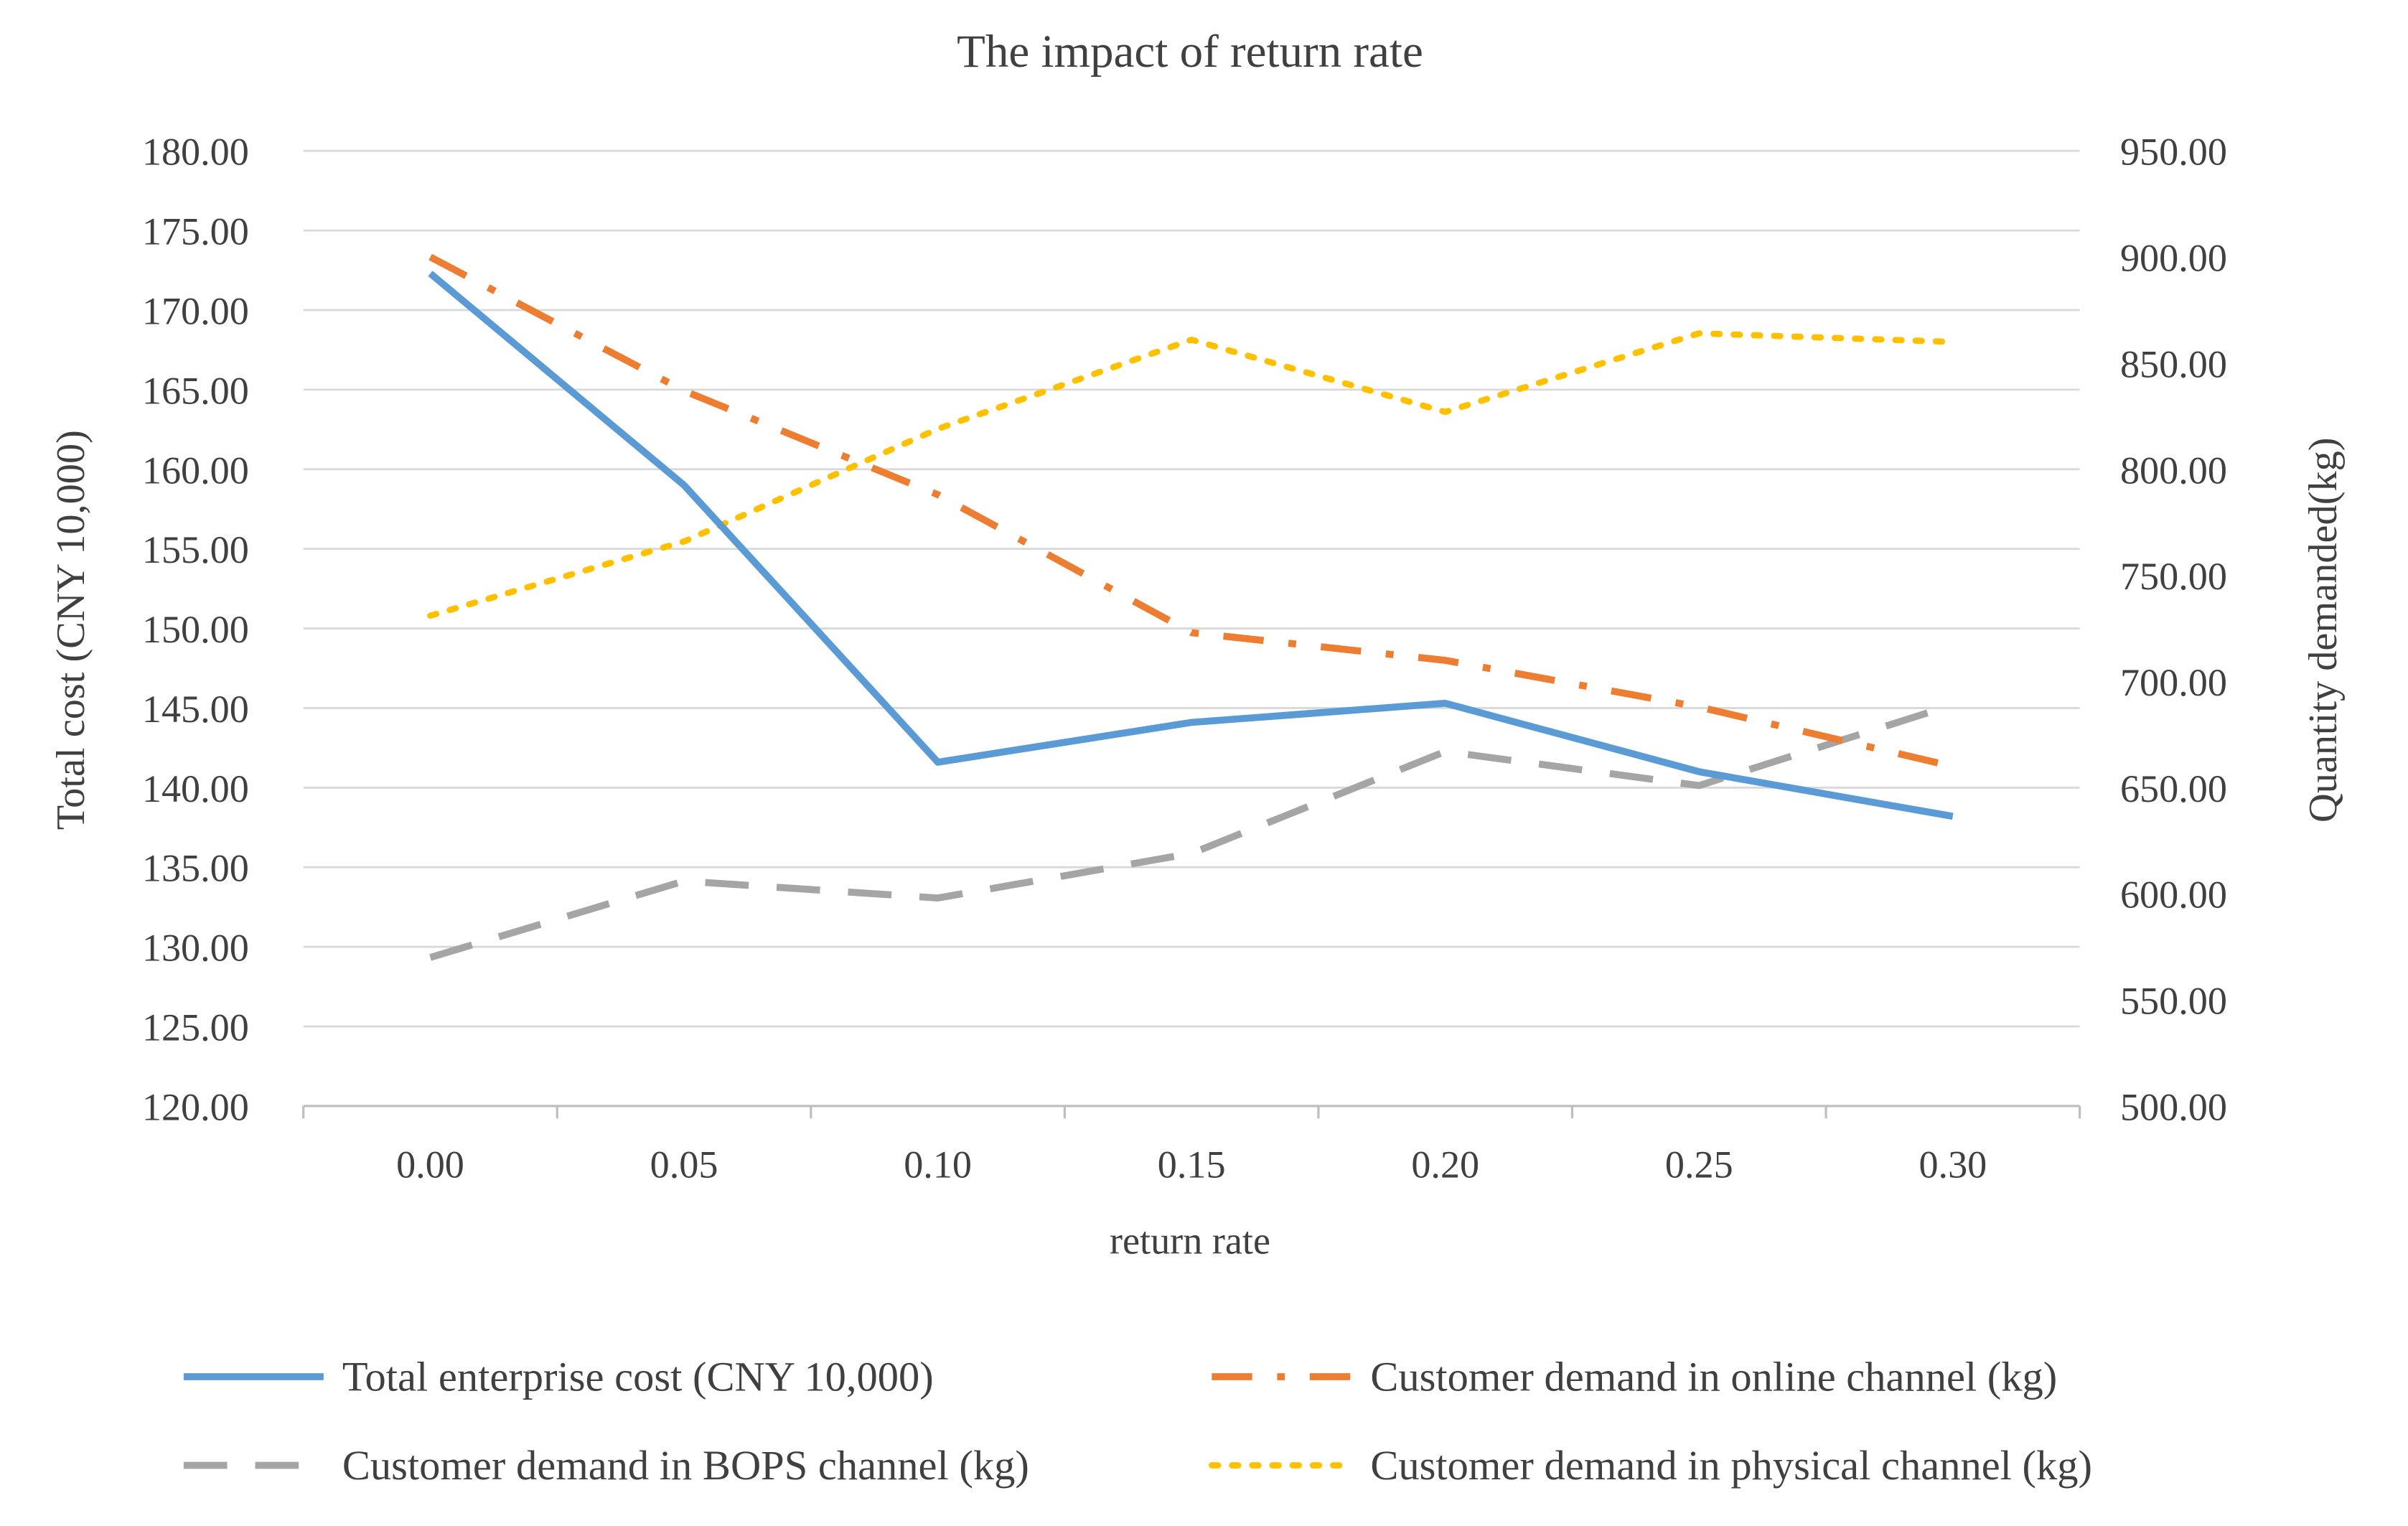  What do you see at coordinates (2174, 470) in the screenshot?
I see `right-tick-label: 800.00` at bounding box center [2174, 470].